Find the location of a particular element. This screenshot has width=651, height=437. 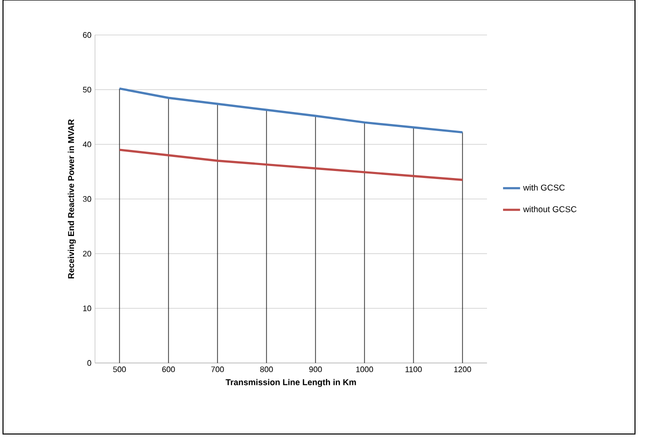

x-axis-title: Transmission Line Length in Km is located at coordinates (291, 382).